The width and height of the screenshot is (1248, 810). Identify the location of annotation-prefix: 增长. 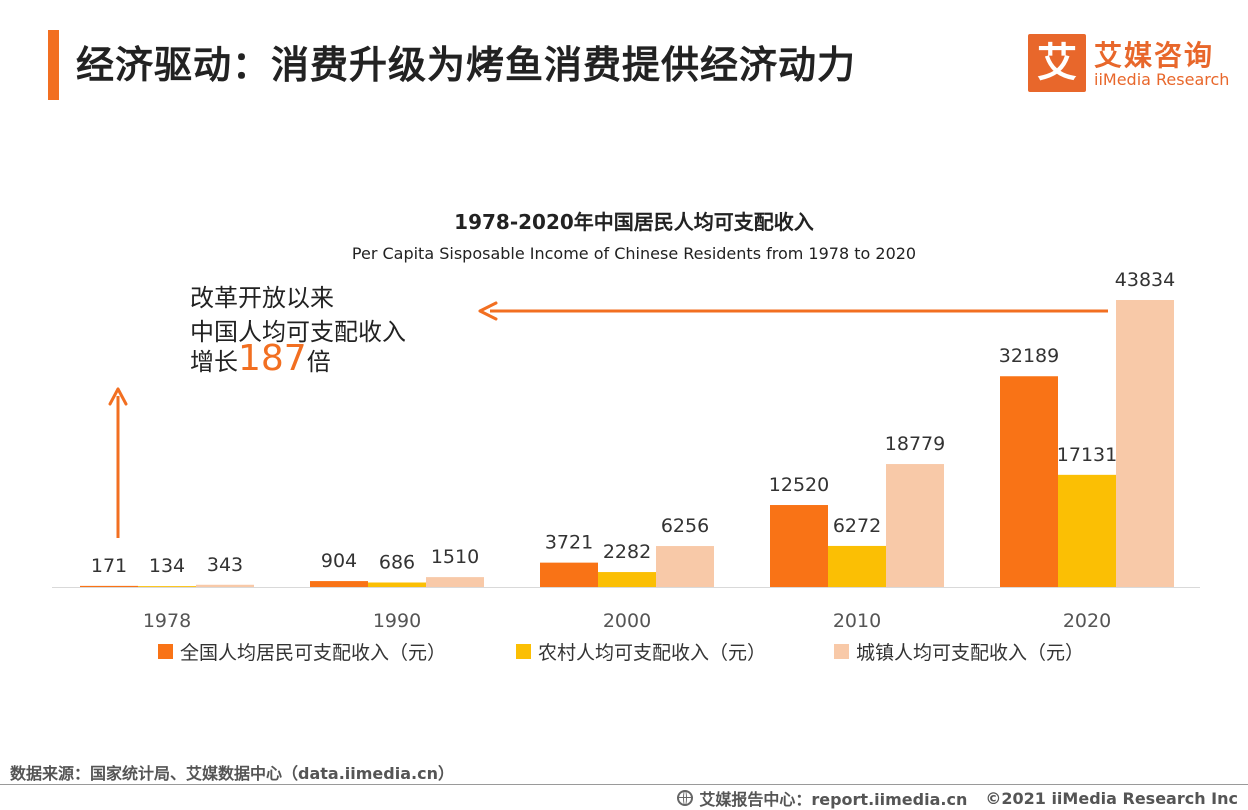
(214, 362).